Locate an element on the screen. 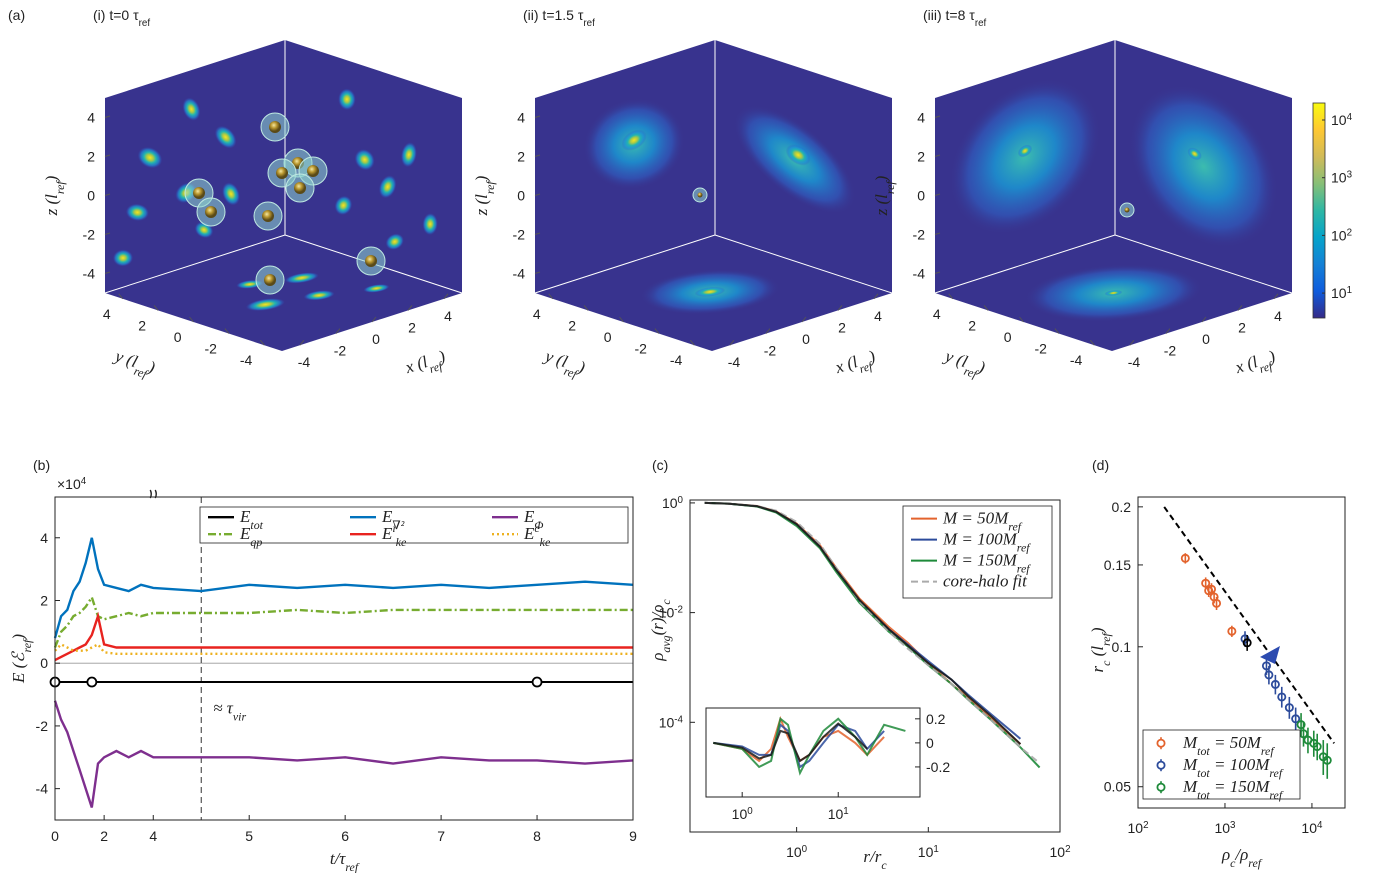  z-axis-label: z (lref) is located at coordinates (54, 195).